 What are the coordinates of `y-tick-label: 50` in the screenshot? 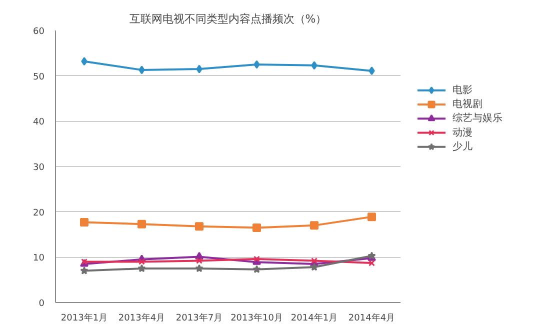 It's located at (39, 77).